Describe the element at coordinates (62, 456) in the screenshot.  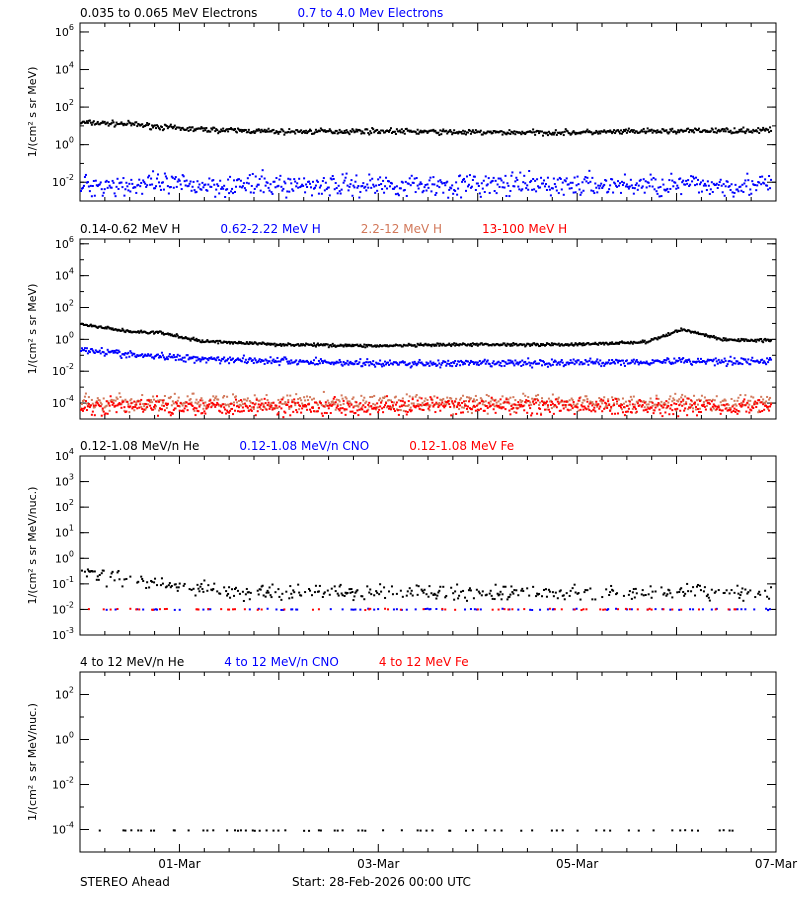
I see `y-tick-base: 10` at that location.